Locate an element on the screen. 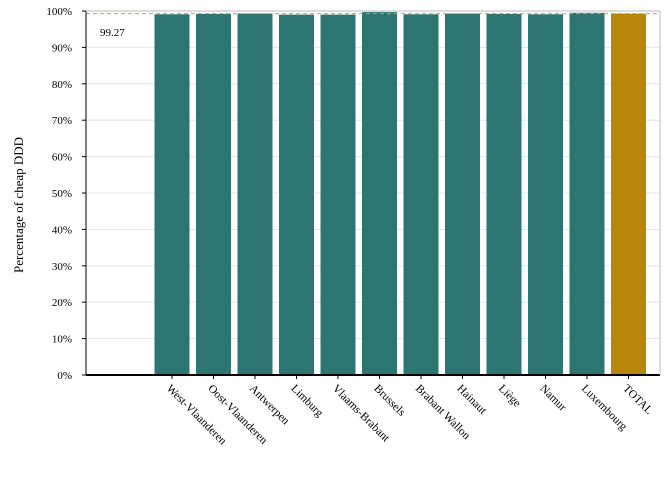 The width and height of the screenshot is (672, 485). x-tick-label: Antwerpen is located at coordinates (269, 405).